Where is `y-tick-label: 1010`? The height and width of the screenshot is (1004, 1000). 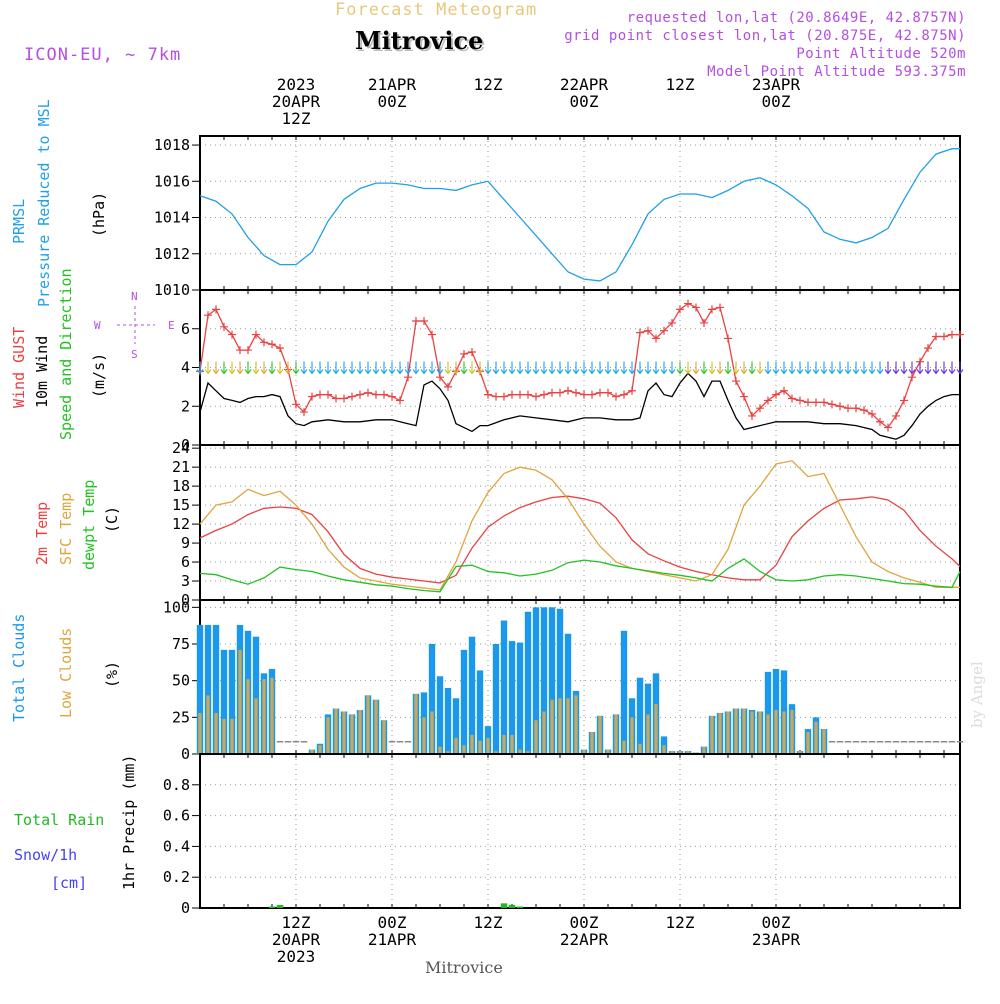
y-tick-label: 1010 is located at coordinates (172, 290).